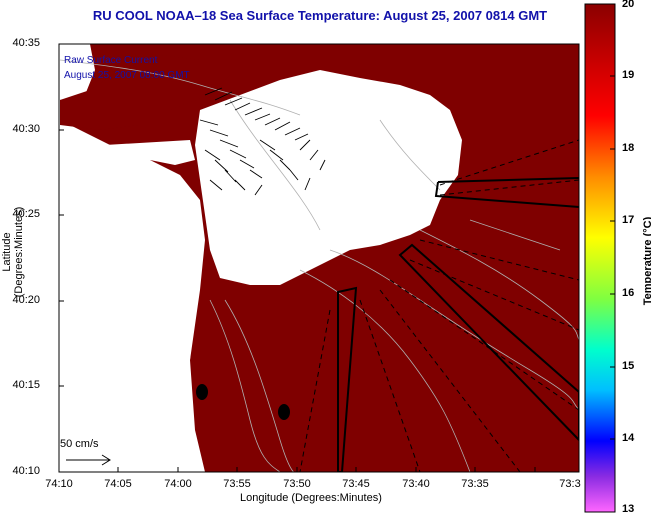 The height and width of the screenshot is (518, 651). Describe the element at coordinates (297, 484) in the screenshot. I see `x-tick-label: 73:50` at that location.